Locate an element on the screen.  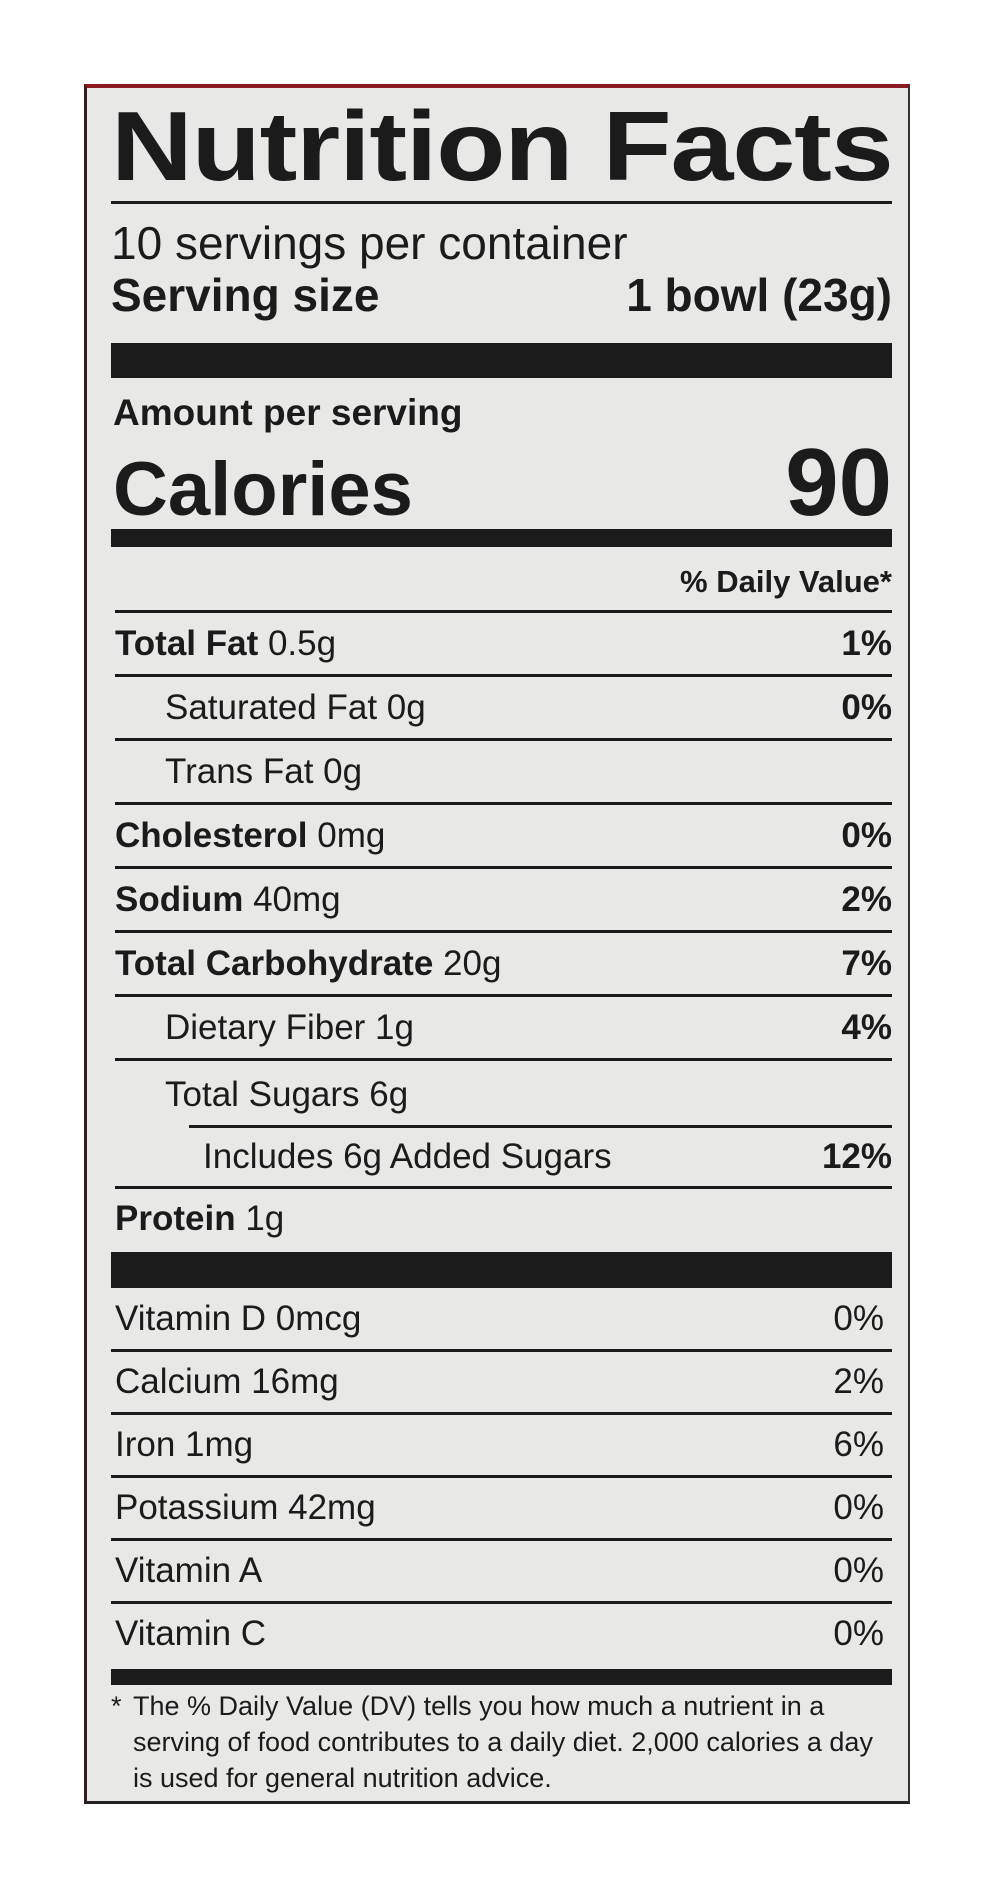
vitamin-row: Vitamin A 0% is located at coordinates (501, 1572).